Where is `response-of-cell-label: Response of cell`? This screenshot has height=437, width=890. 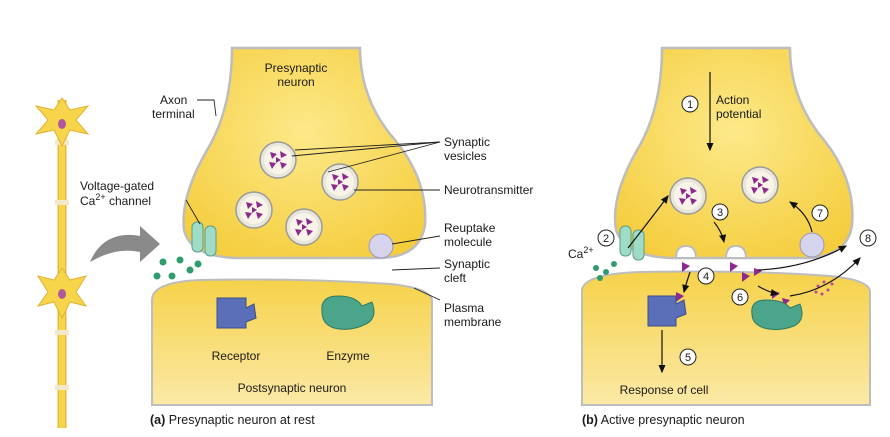
response-of-cell-label: Response of cell is located at coordinates (664, 390).